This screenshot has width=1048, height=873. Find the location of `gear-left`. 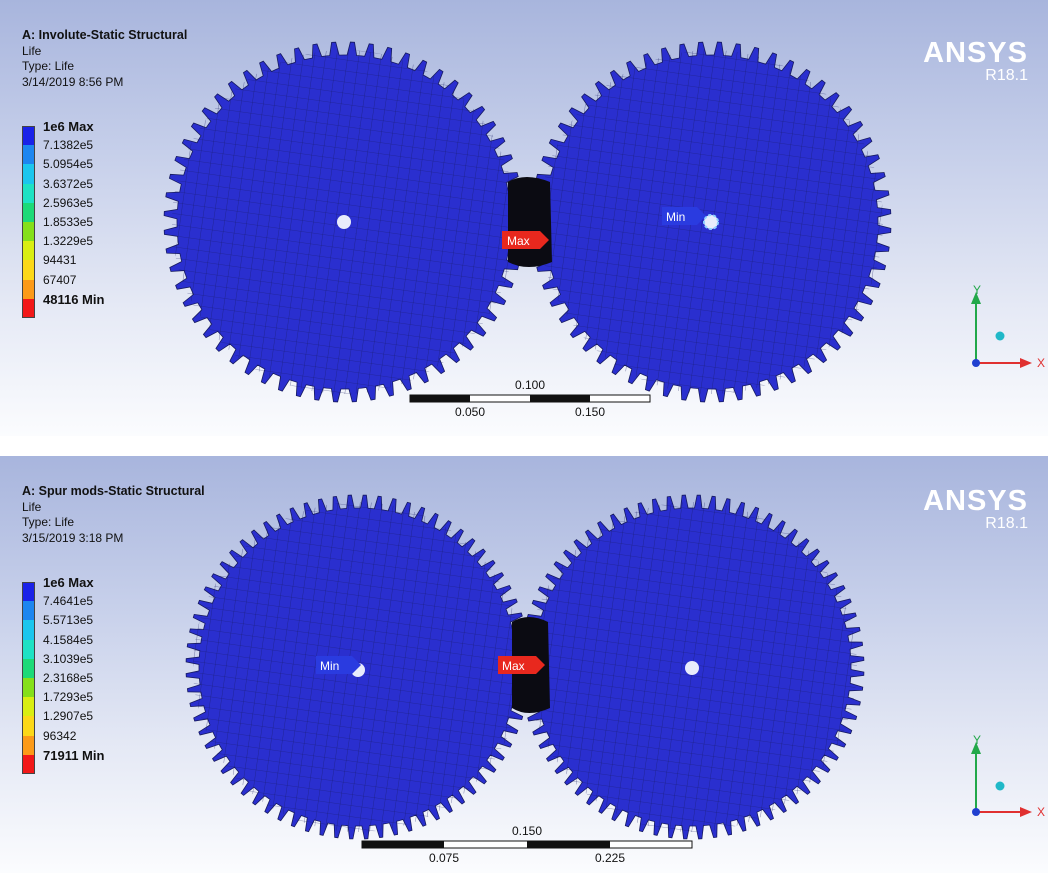

gear-left is located at coordinates (344, 222).